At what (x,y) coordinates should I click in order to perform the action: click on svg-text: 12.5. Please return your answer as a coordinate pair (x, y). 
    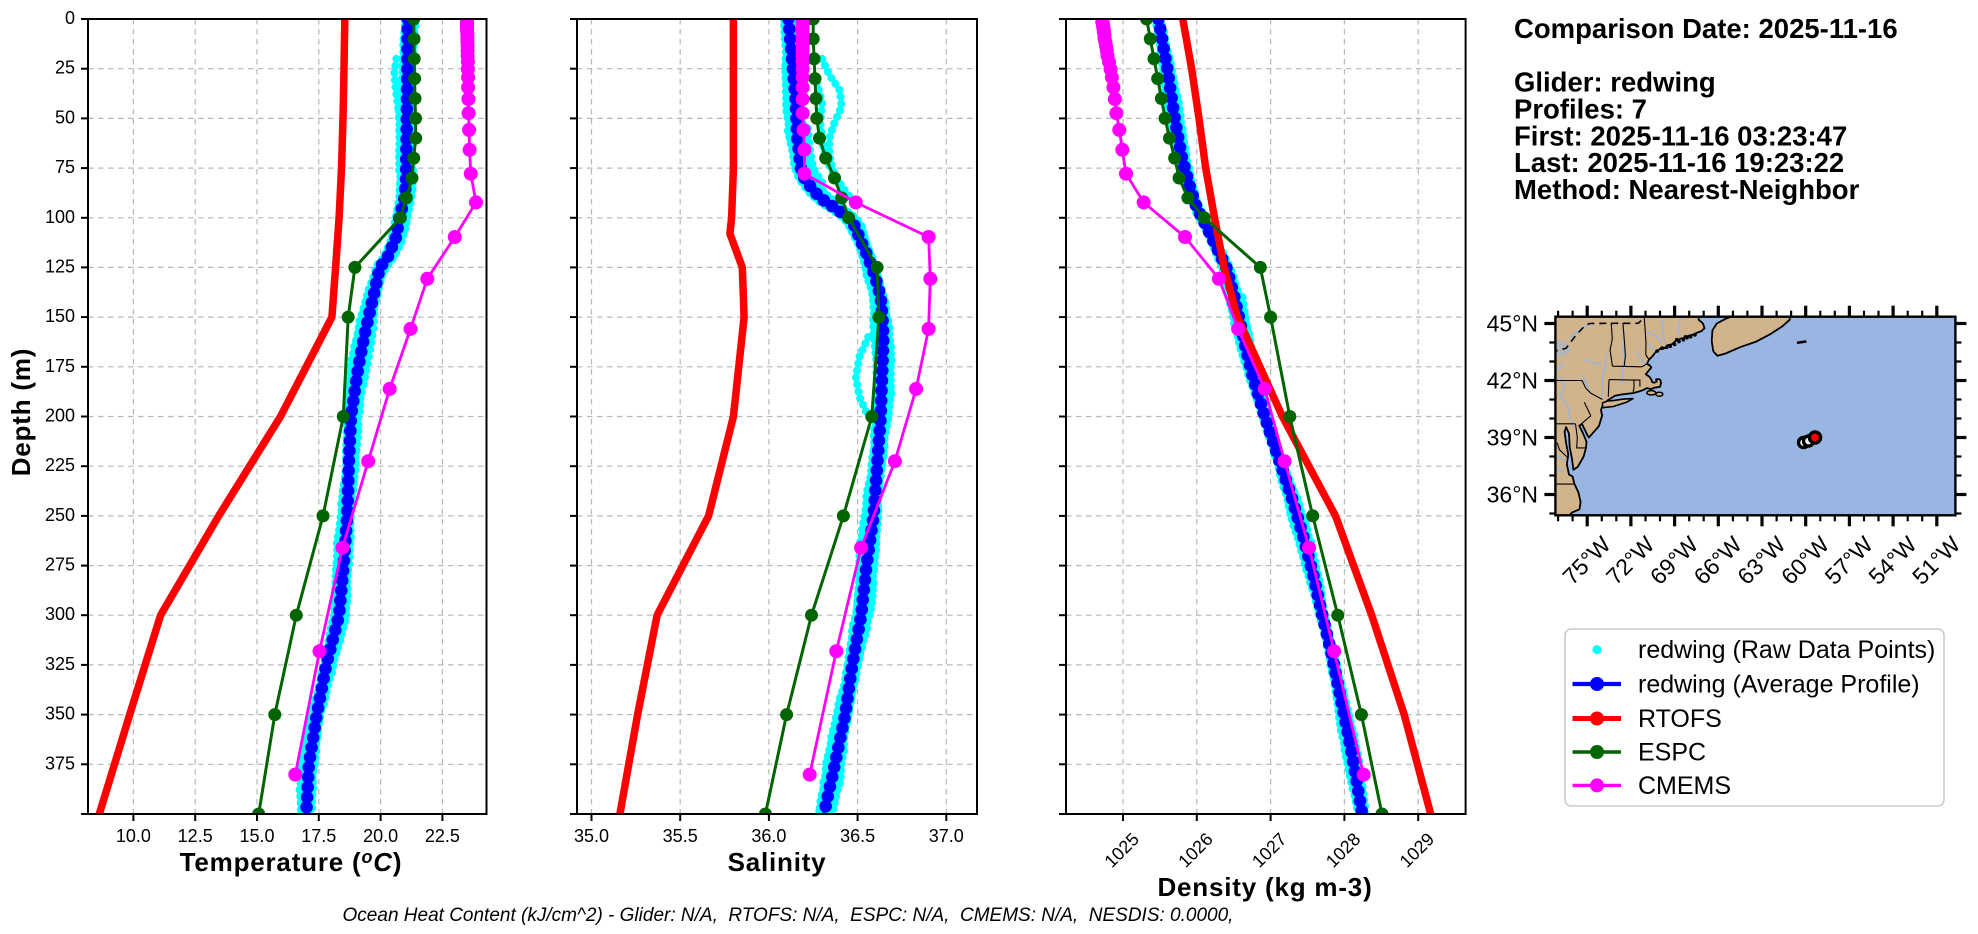
    Looking at the image, I should click on (195, 836).